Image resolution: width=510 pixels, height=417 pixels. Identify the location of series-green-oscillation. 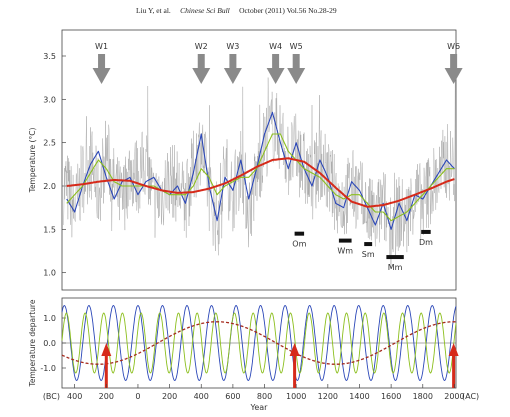
(259, 343).